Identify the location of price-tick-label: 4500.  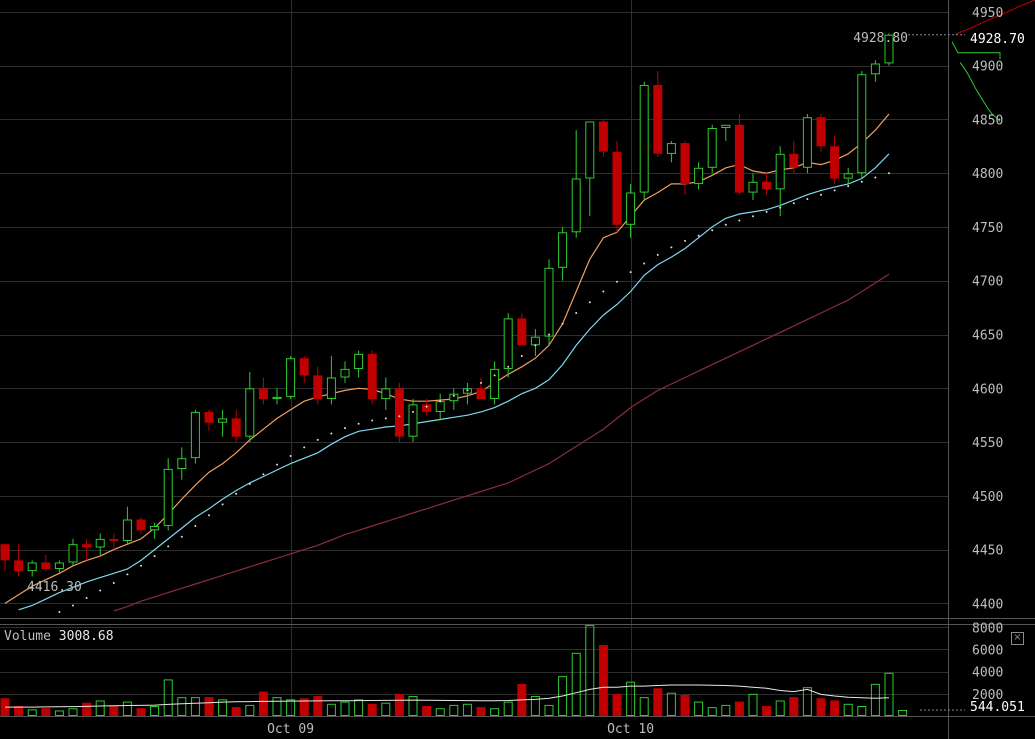
(987, 497).